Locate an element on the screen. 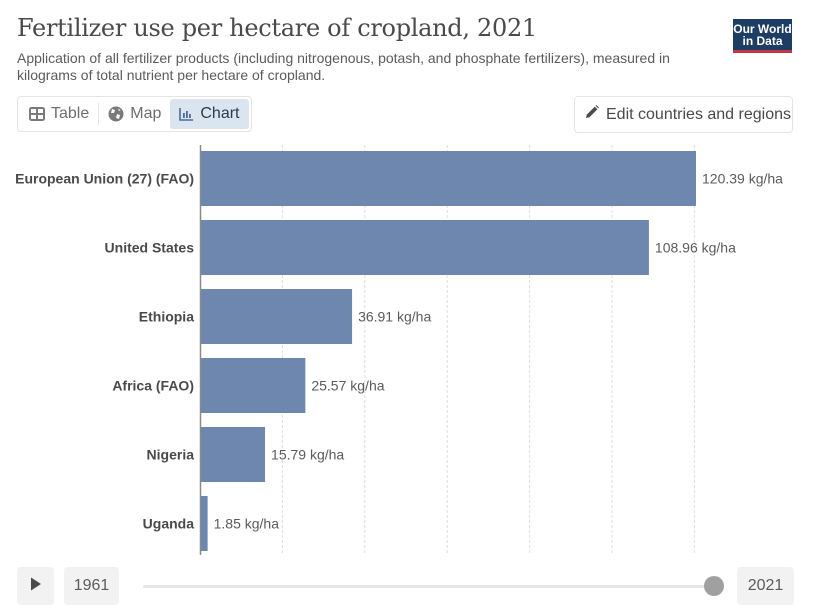 The image size is (820, 613). tab-map-label: Map is located at coordinates (146, 113).